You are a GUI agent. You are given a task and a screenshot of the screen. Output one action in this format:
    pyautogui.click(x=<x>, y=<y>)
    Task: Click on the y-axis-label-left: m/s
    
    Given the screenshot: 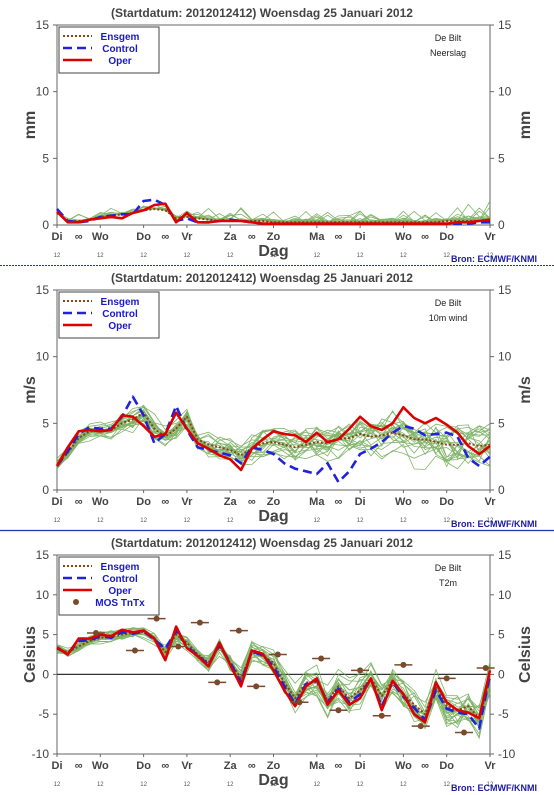 What is the action you would take?
    pyautogui.click(x=30, y=390)
    